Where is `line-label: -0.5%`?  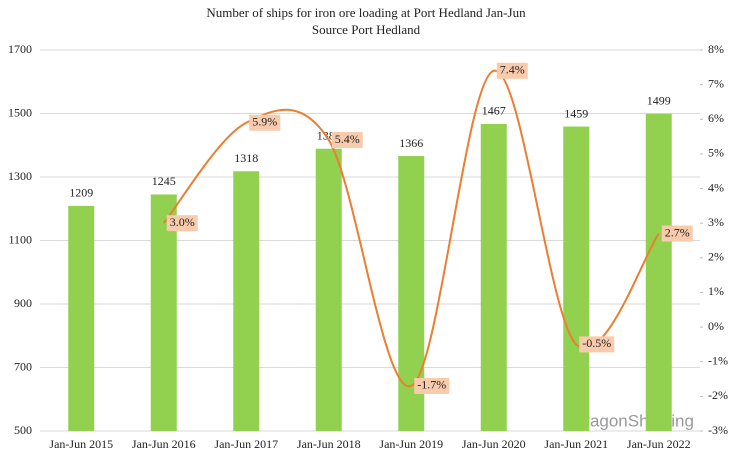
line-label: -0.5% is located at coordinates (596, 343).